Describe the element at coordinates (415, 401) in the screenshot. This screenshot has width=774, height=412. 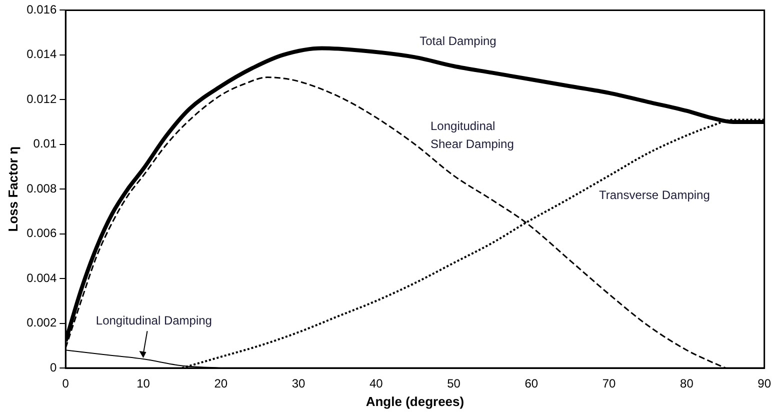
I see `x-axis-title: Angle (degrees)` at that location.